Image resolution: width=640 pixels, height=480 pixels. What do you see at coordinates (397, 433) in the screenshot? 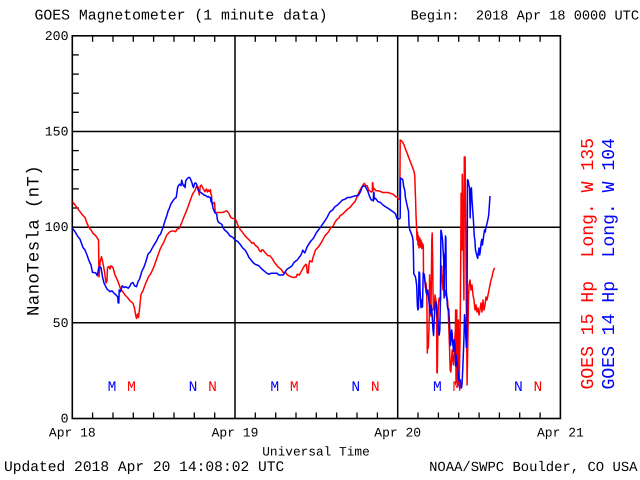
I see `svg-text: Apr 20` at bounding box center [397, 433].